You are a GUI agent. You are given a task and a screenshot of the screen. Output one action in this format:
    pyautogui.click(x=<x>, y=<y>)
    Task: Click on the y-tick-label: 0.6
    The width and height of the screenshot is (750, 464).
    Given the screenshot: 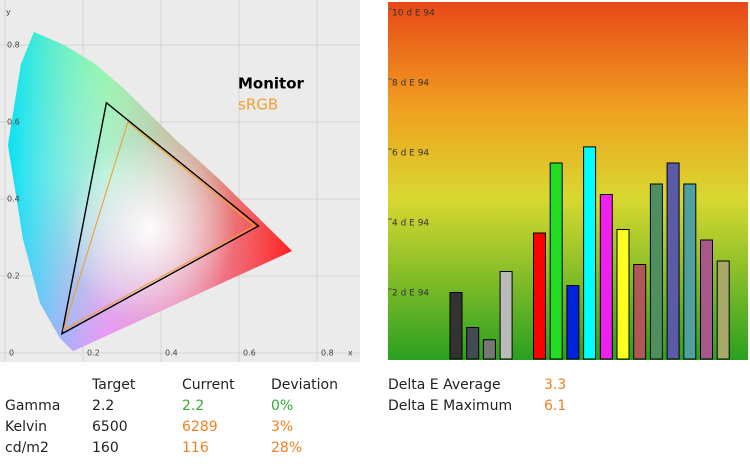 What is the action you would take?
    pyautogui.click(x=13, y=122)
    